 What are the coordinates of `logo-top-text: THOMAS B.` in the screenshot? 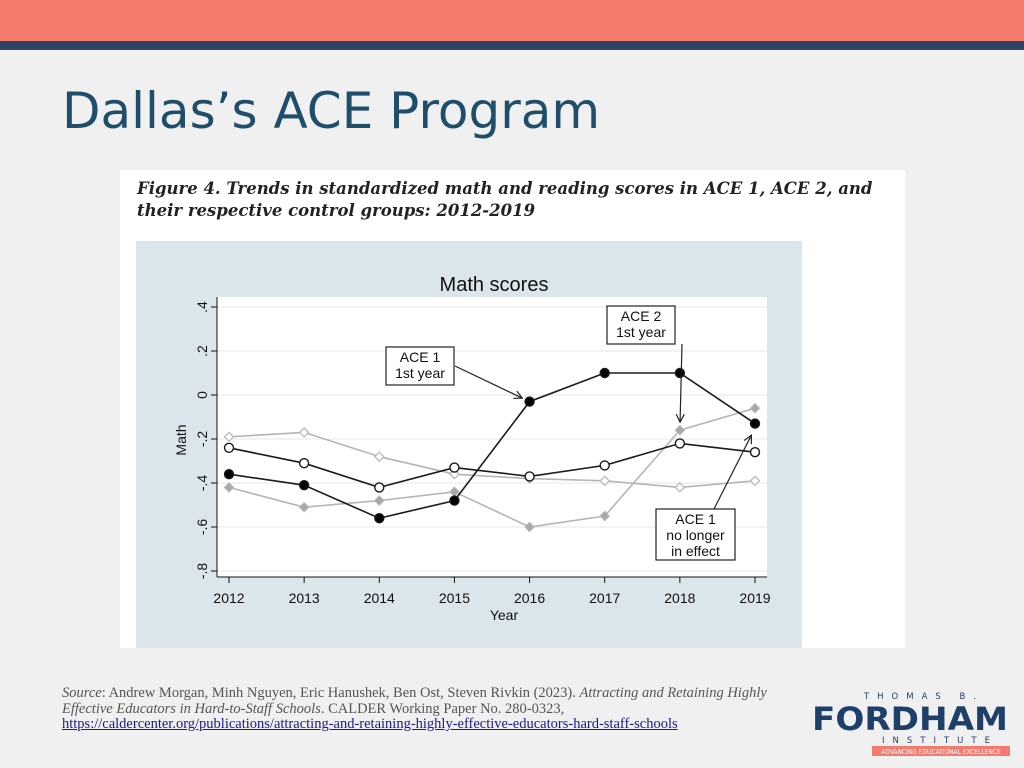 It's located at (923, 697).